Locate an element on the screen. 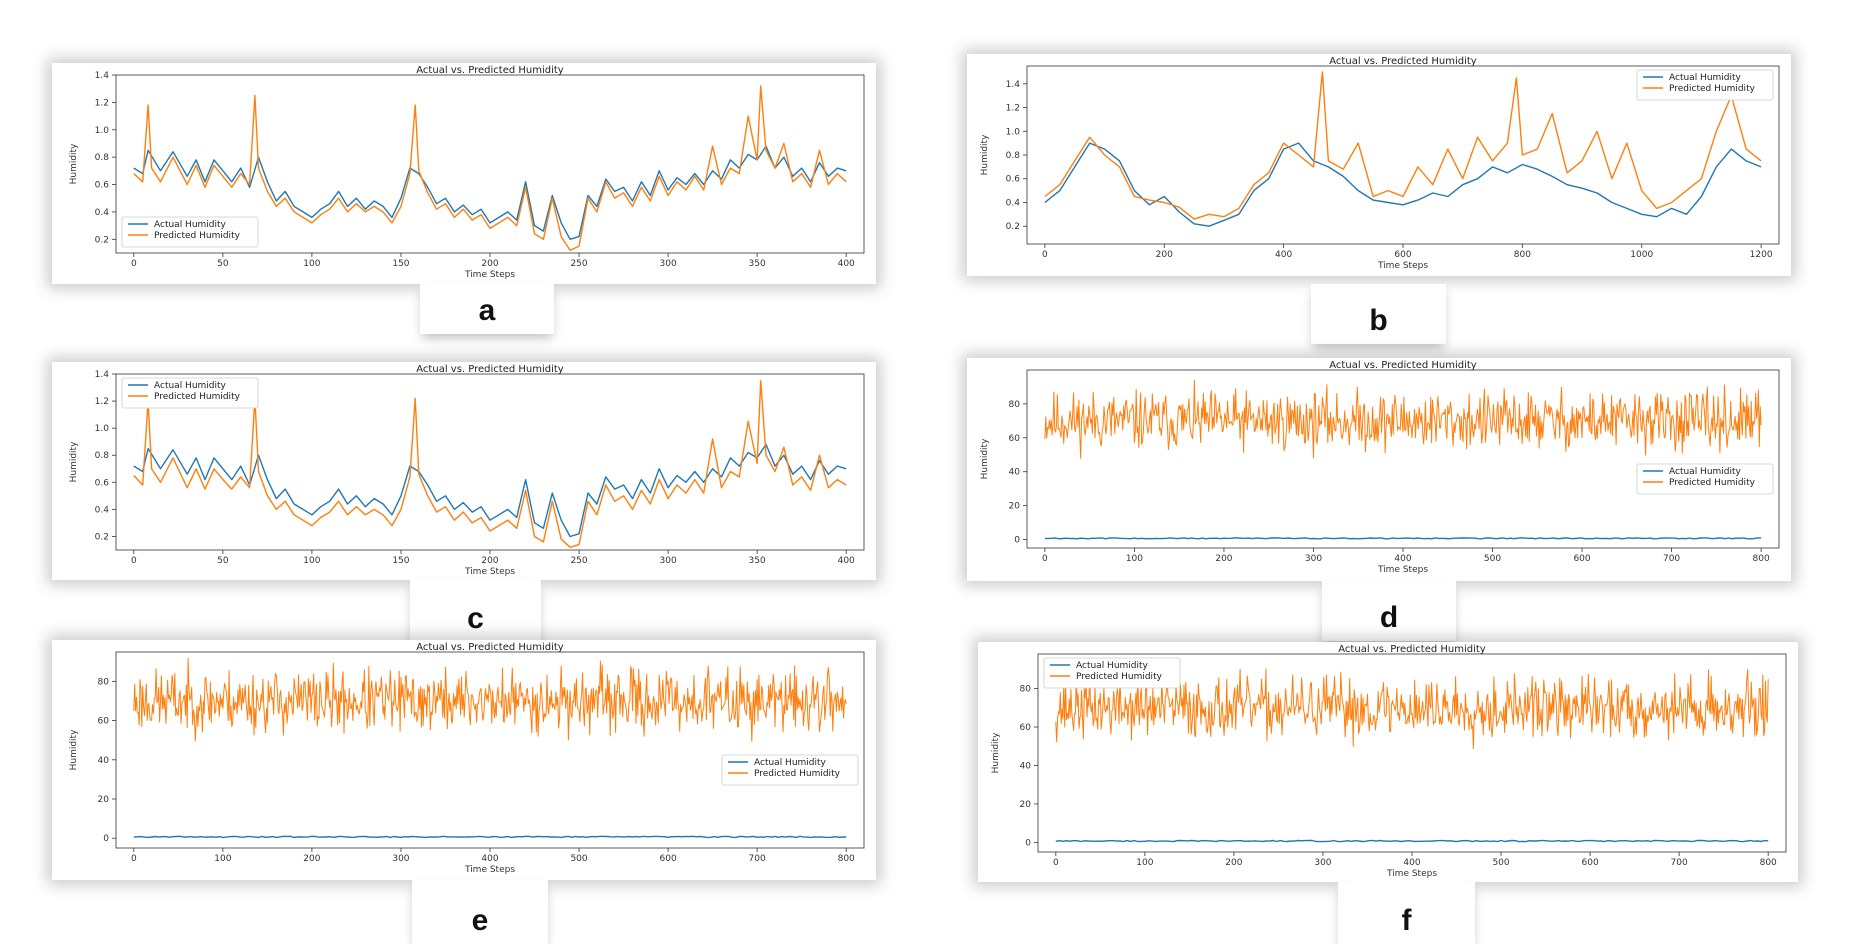 This screenshot has height=944, width=1852. panel-label-f: f is located at coordinates (1406, 913).